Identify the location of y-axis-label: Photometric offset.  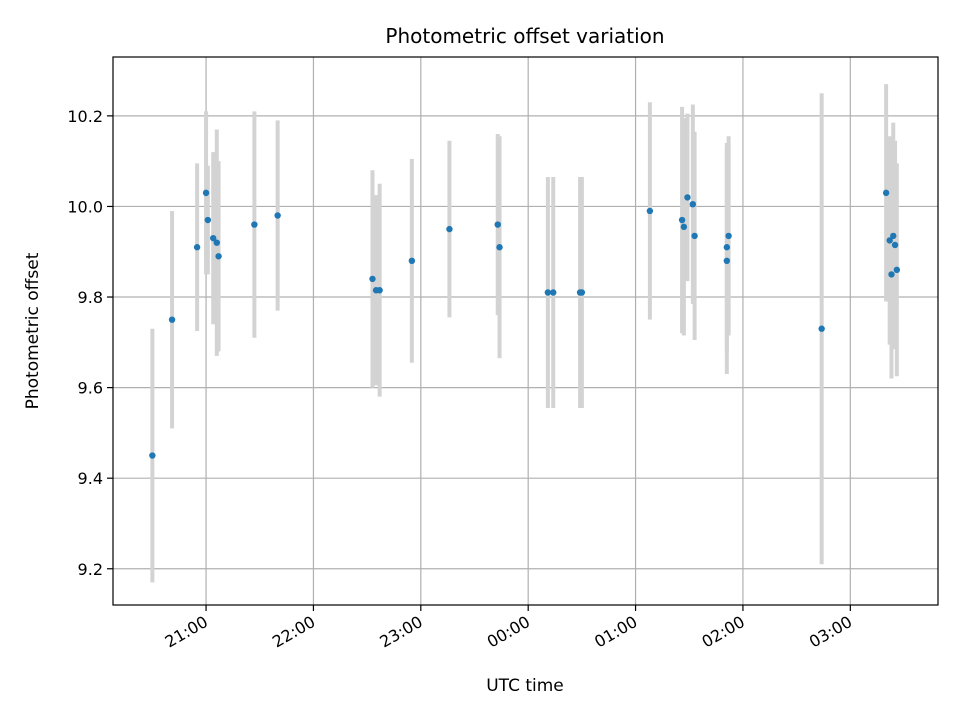
(33, 330).